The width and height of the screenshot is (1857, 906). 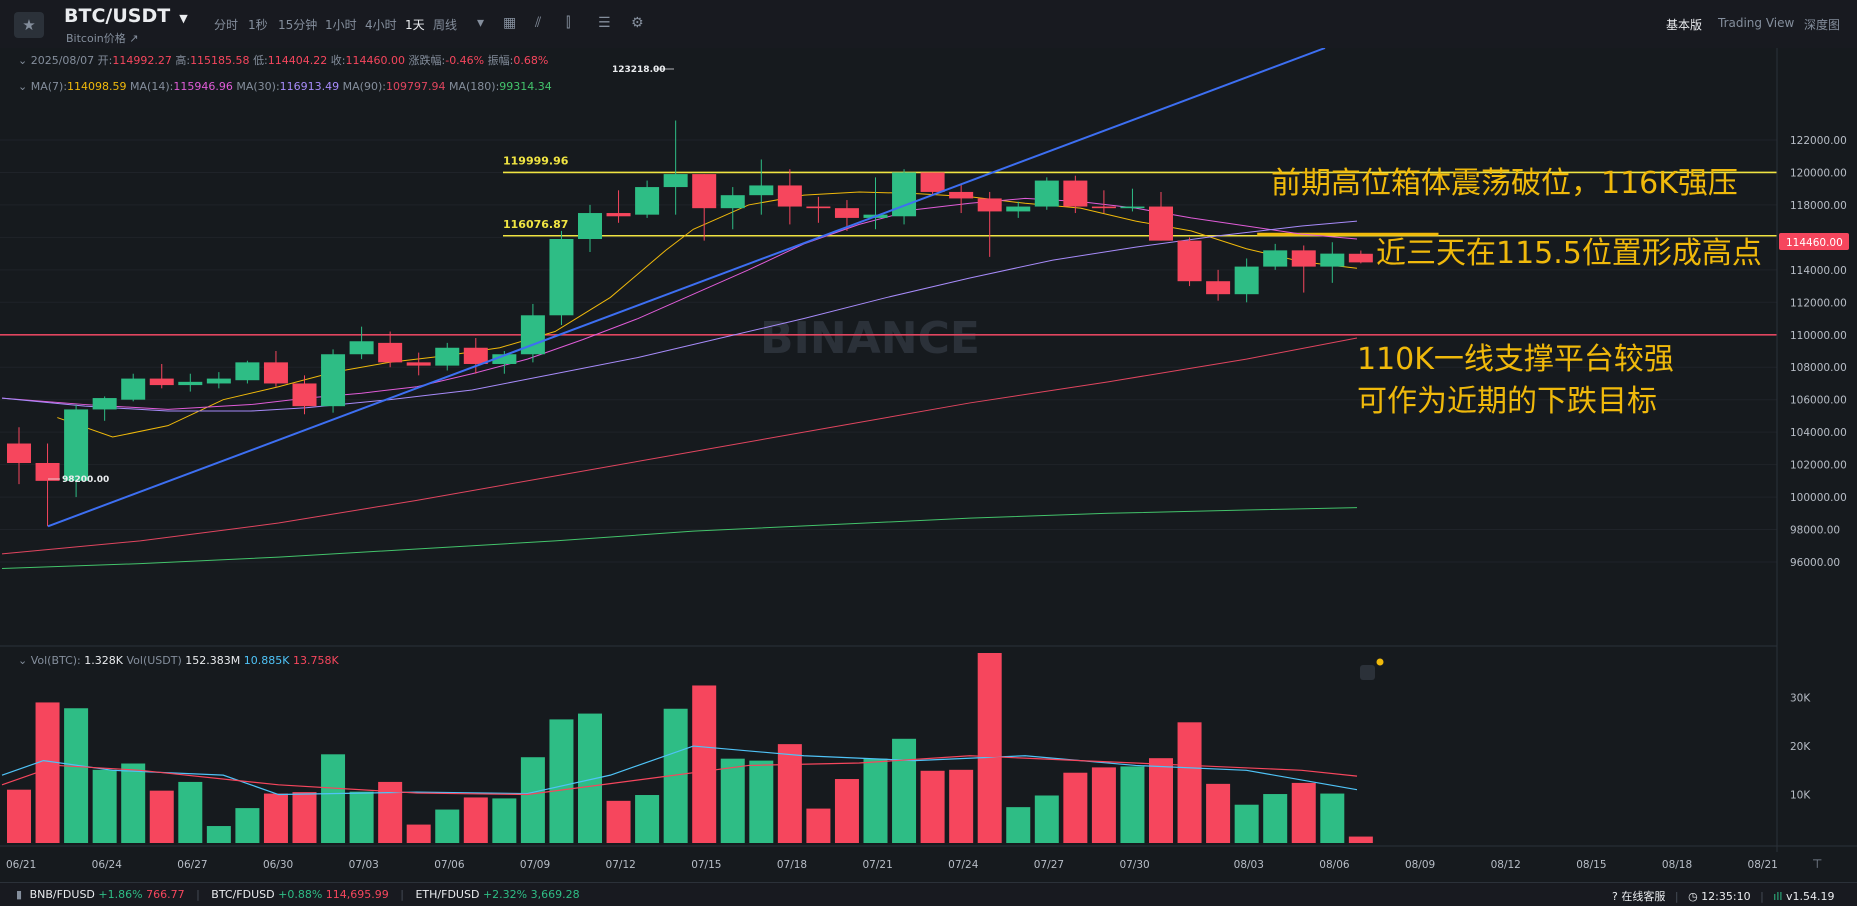 What do you see at coordinates (637, 23) in the screenshot?
I see `gear-icon: ⚙` at bounding box center [637, 23].